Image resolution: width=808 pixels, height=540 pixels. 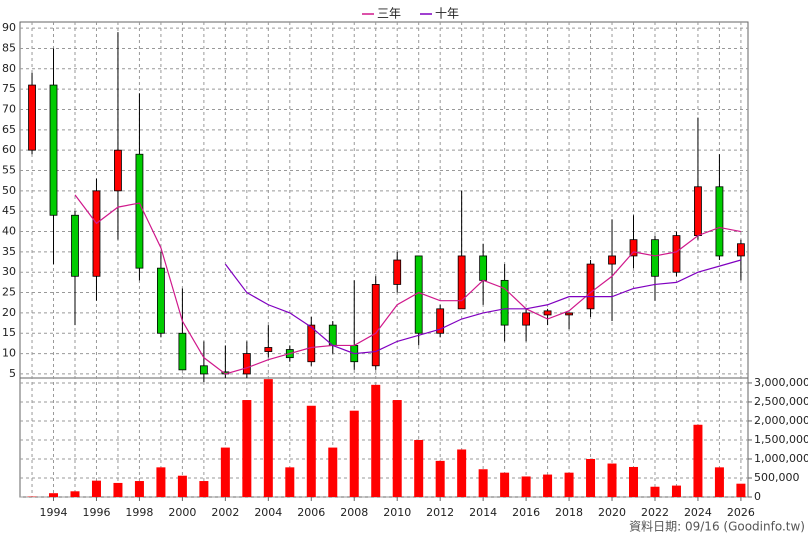 I want to click on source-note: 資料日期: 09/16 (Goodinfo.tw), so click(x=717, y=527).